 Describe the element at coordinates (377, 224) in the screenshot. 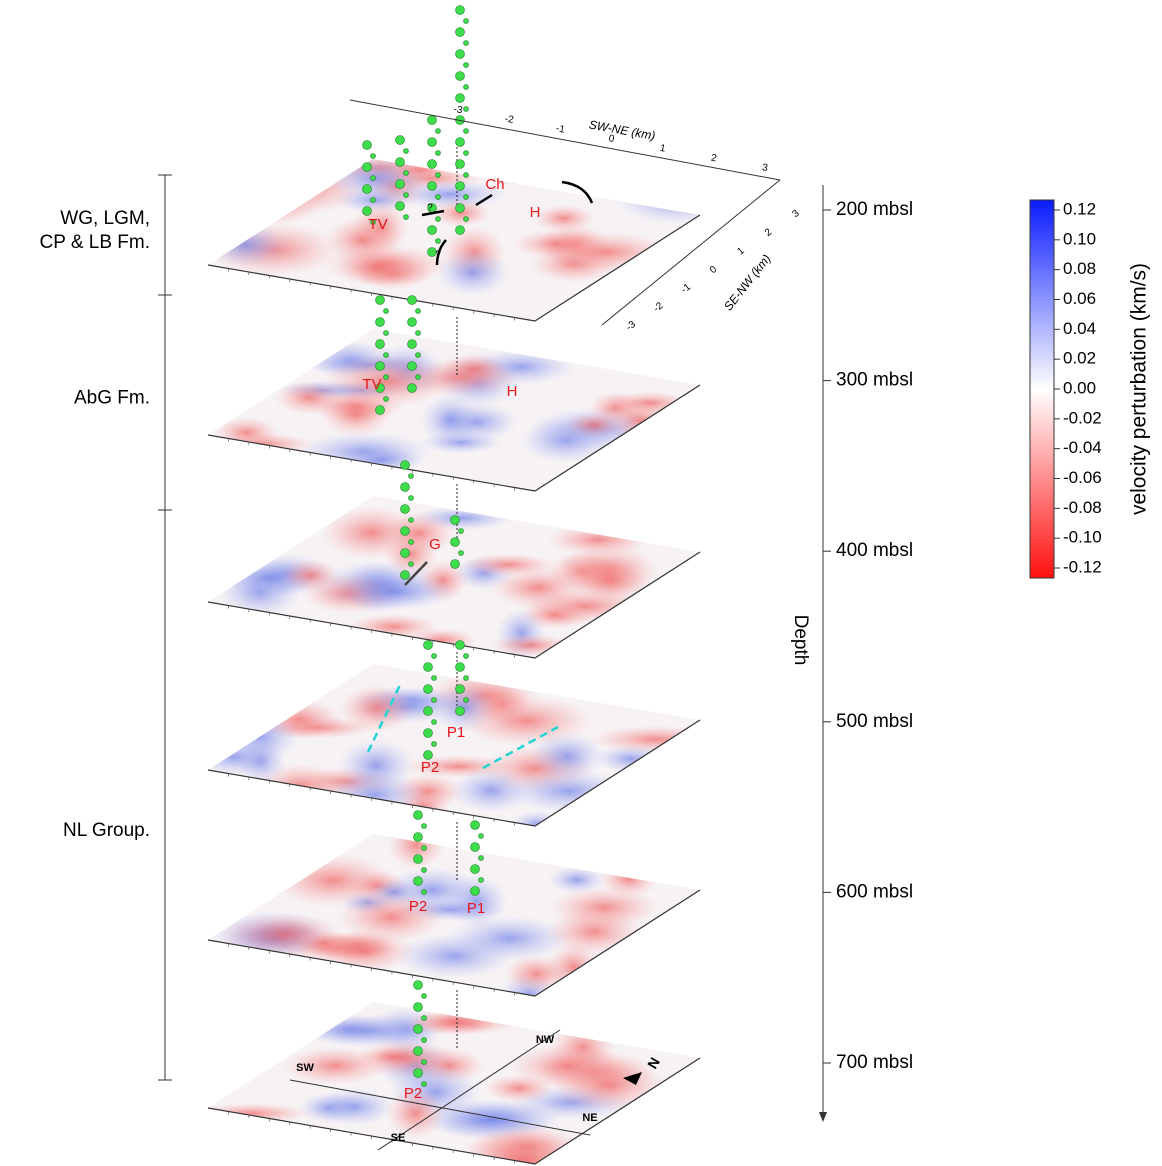

I see `annotation: TV` at that location.